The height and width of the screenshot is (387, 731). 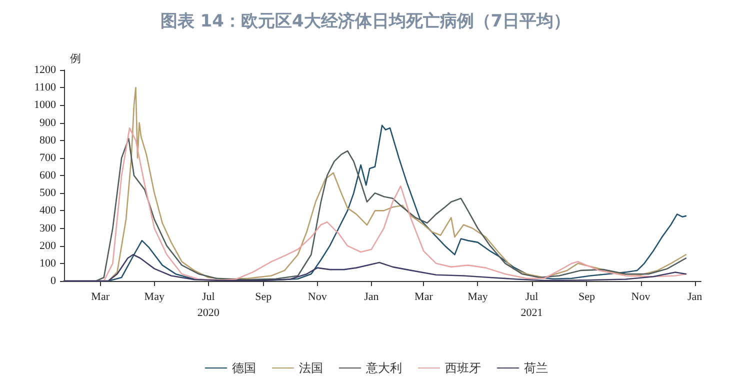 I want to click on y-tick-label: 800, so click(x=48, y=140).